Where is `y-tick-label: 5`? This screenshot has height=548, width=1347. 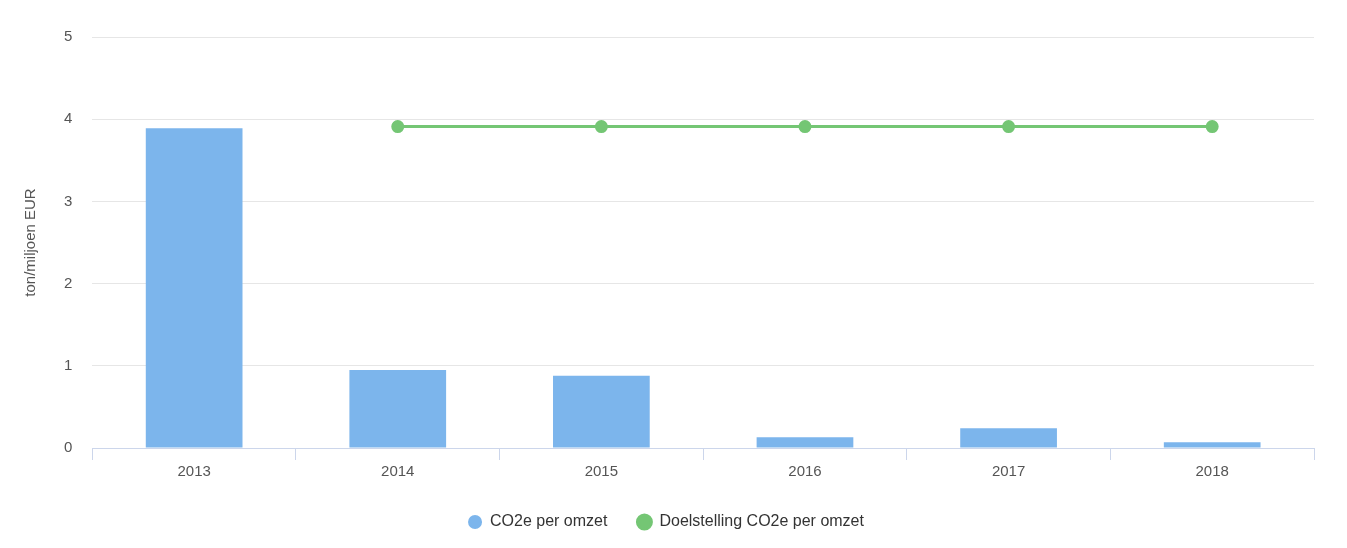
y-tick-label: 5 is located at coordinates (68, 36).